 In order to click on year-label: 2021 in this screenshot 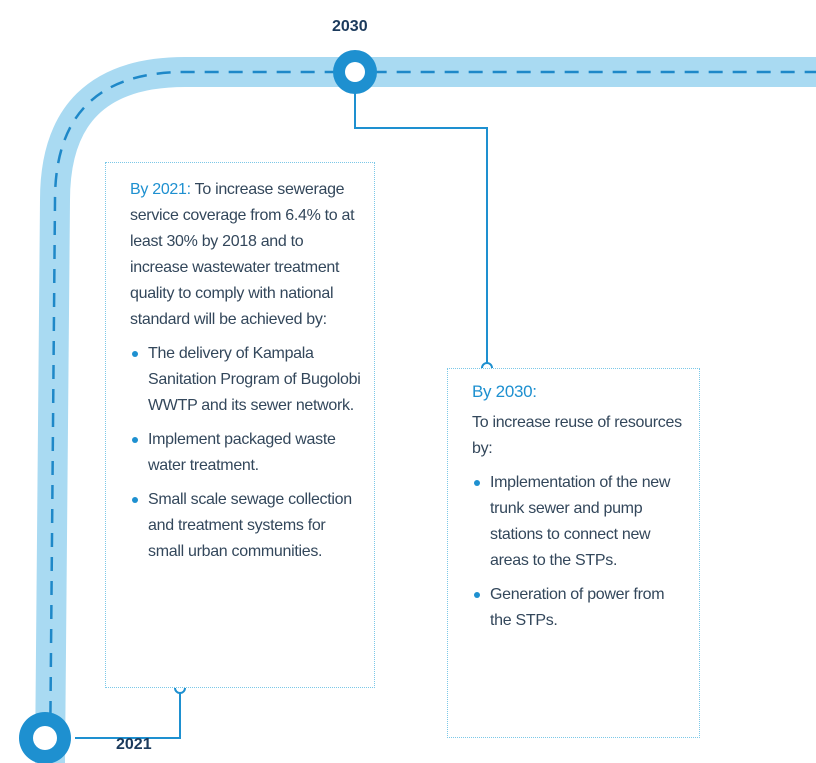, I will do `click(134, 744)`.